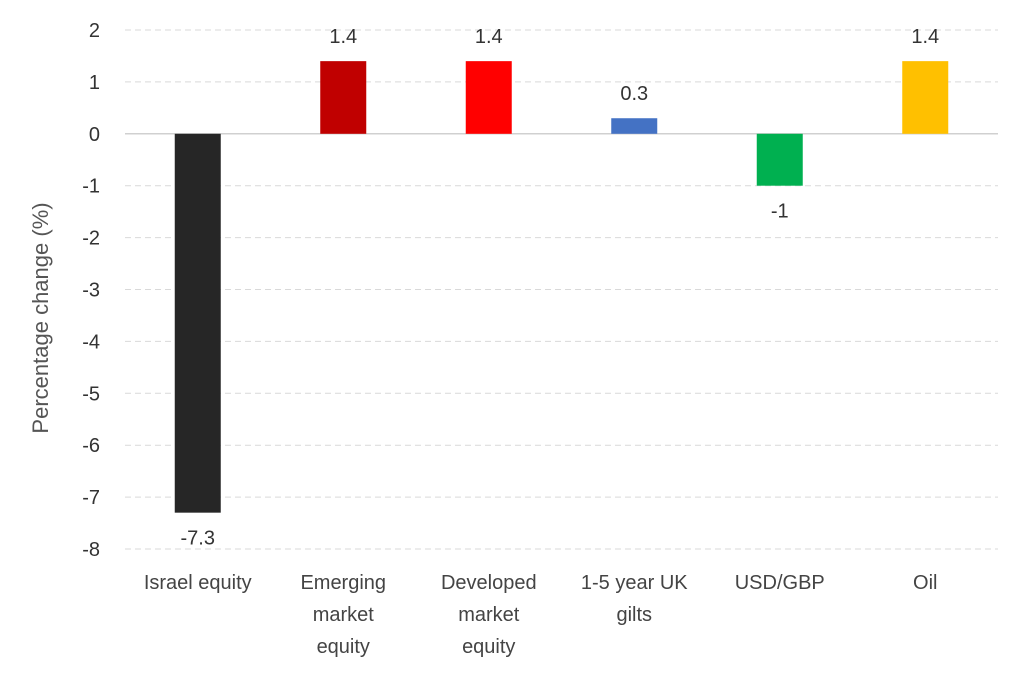 This screenshot has height=677, width=1024. I want to click on y-tick-label: 2, so click(94, 31).